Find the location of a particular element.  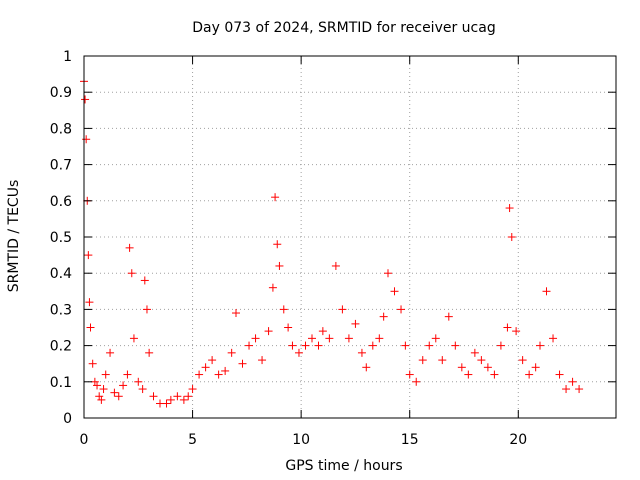

y-axis-label: SRMTID / TECUs is located at coordinates (14, 236).